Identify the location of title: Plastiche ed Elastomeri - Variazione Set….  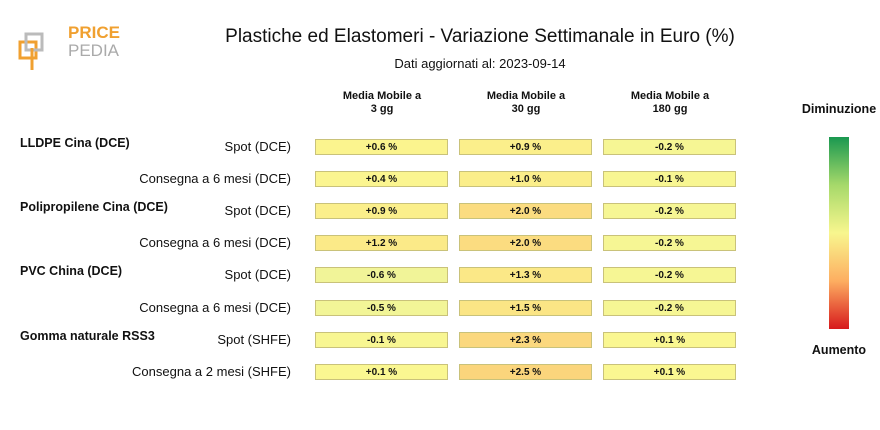
(480, 36).